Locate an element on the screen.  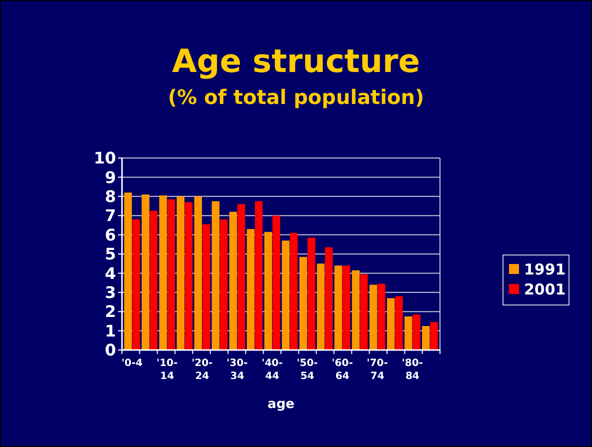
y-tick-label: 2 is located at coordinates (110, 312).